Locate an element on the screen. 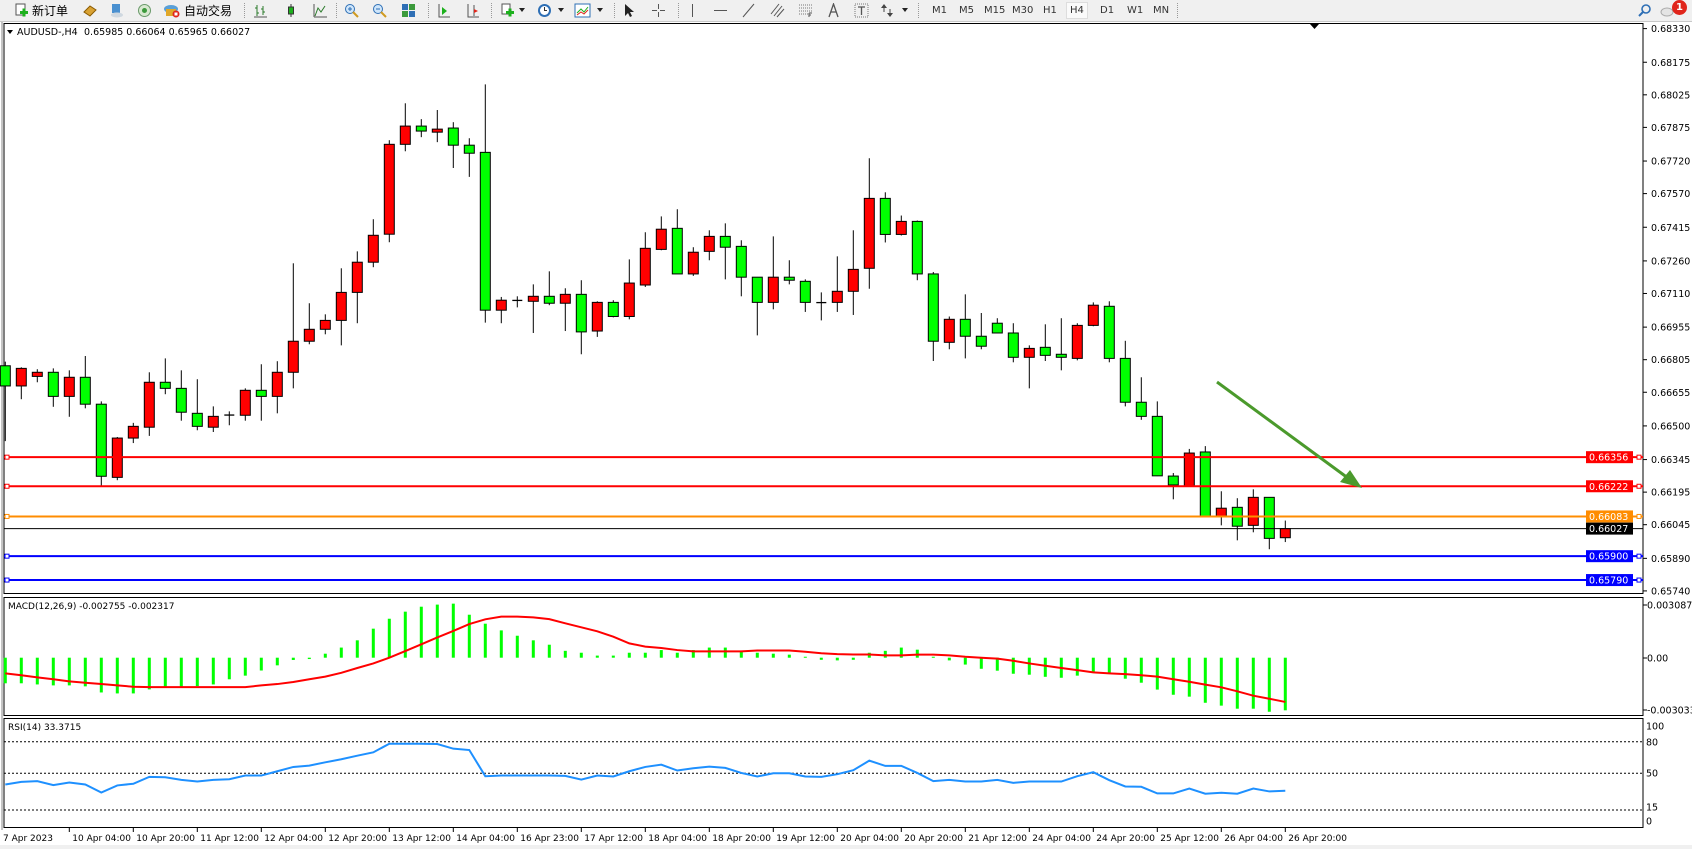 This screenshot has width=1692, height=849. macd-axis-label: 0.00 is located at coordinates (1657, 659).